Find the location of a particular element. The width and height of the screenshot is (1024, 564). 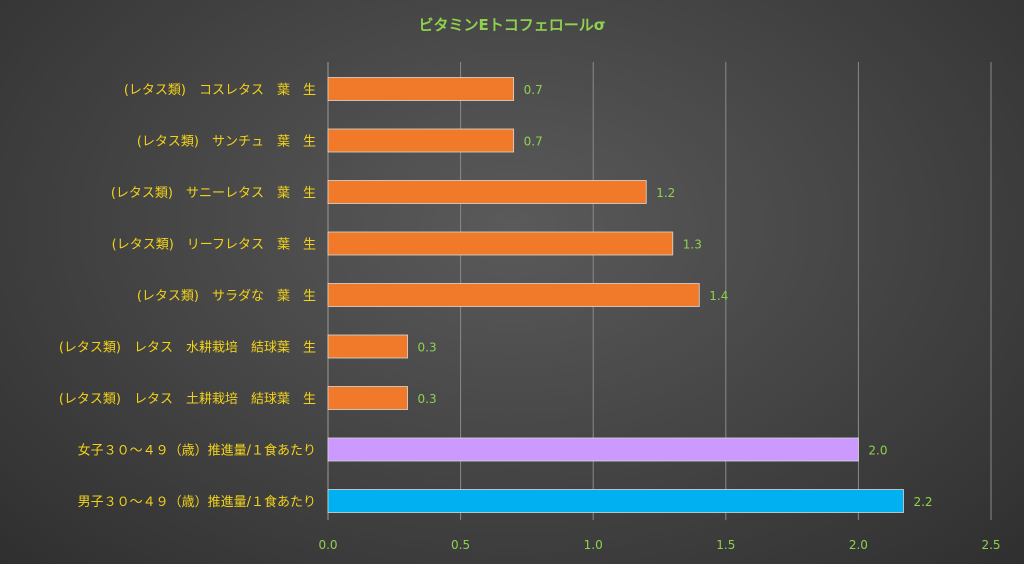

category-label: (レタス類) サニーレタス 葉 生 is located at coordinates (213, 193).